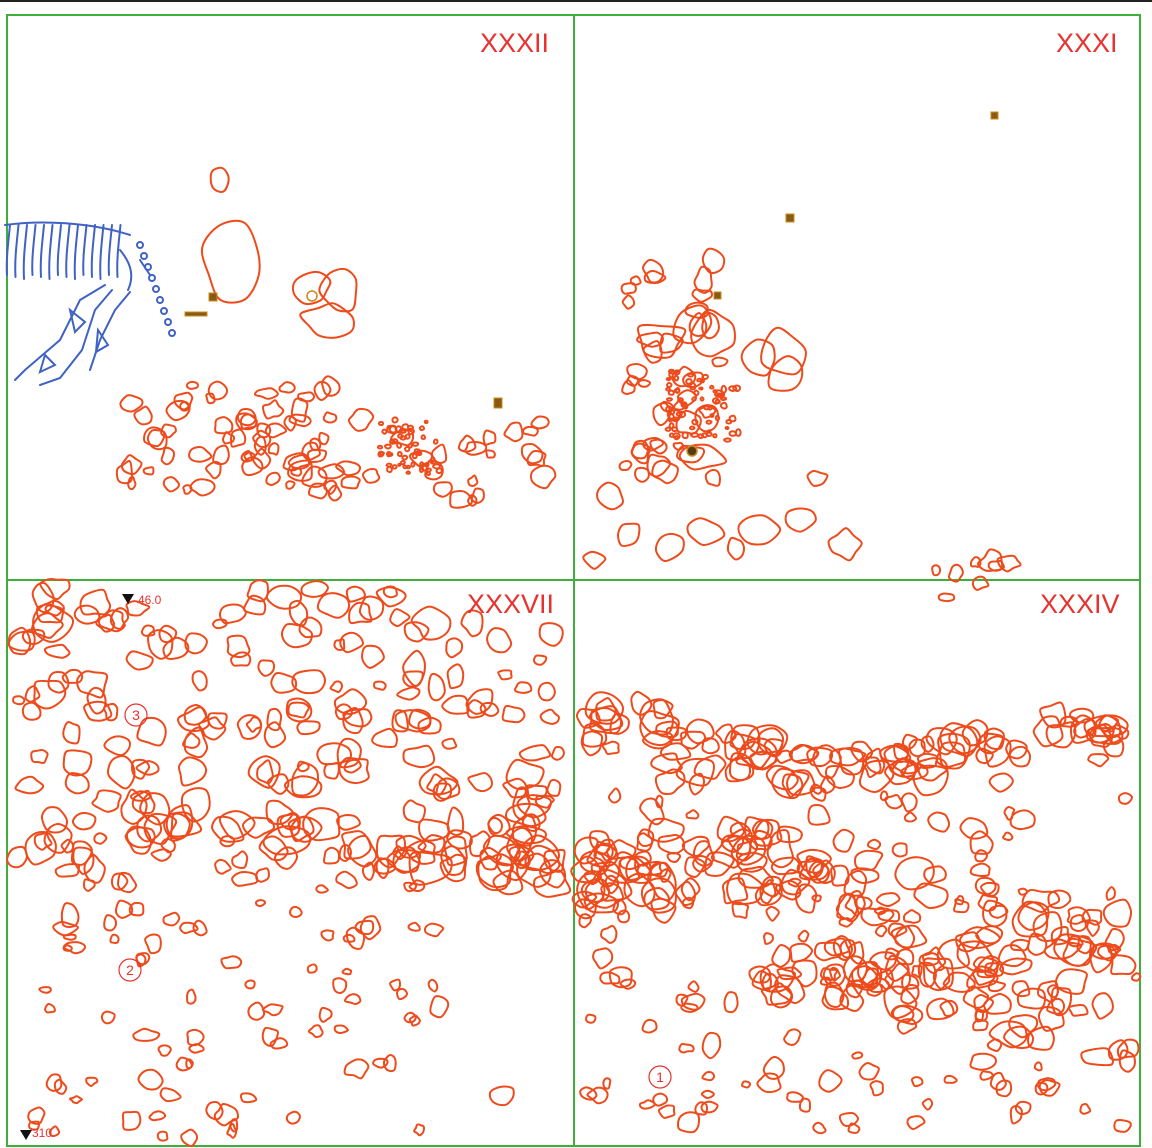 This screenshot has height=1148, width=1152. I want to click on skeleton-vertebra, so click(160, 300).